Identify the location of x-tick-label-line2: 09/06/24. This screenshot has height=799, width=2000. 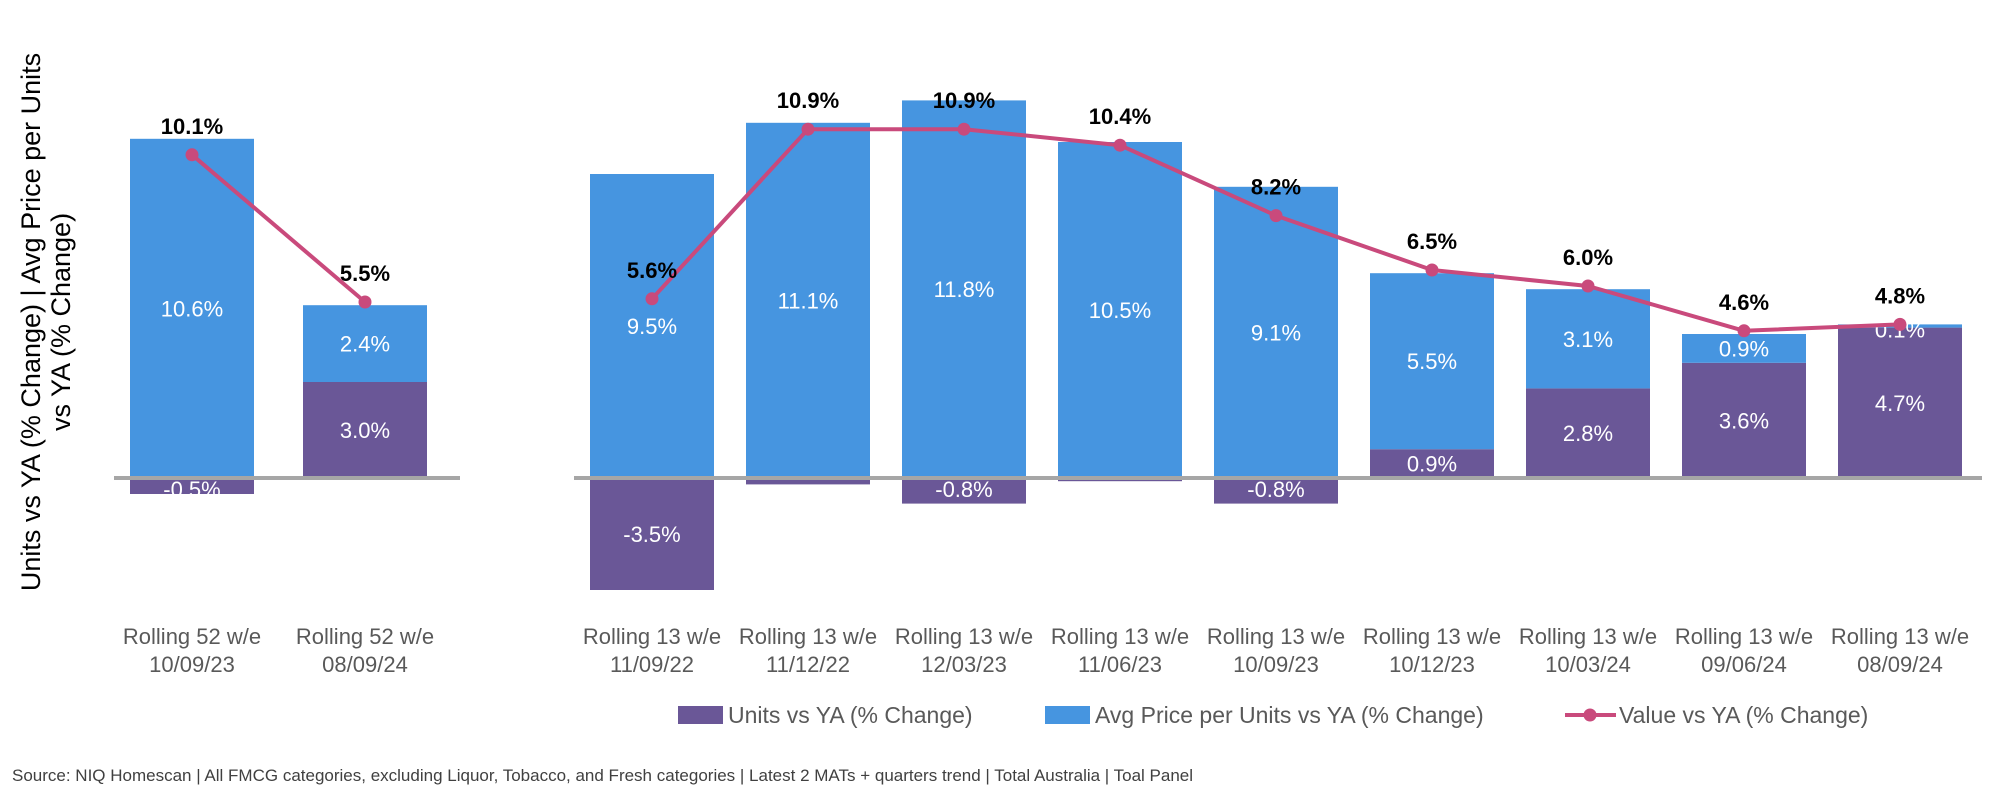
(1744, 664).